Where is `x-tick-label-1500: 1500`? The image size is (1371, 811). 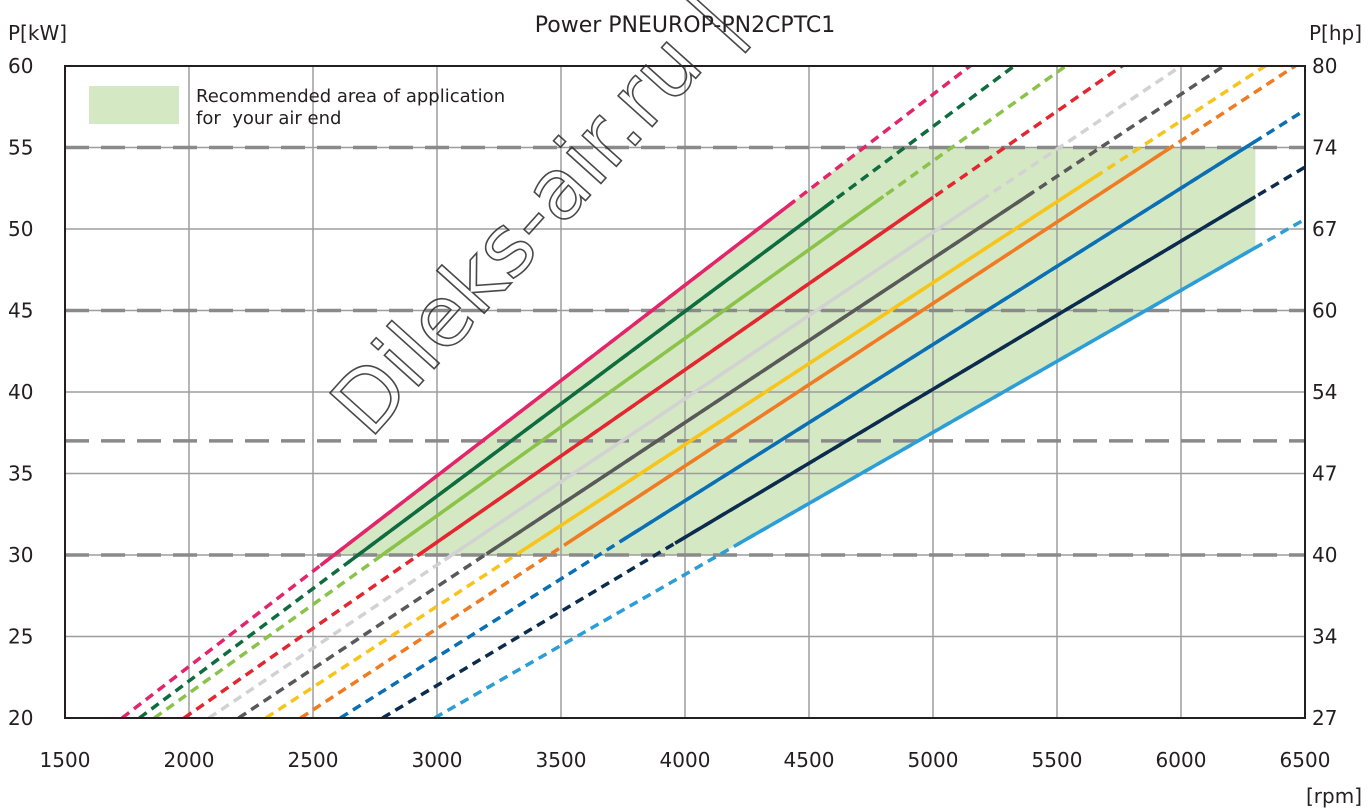
x-tick-label-1500: 1500 is located at coordinates (65, 760).